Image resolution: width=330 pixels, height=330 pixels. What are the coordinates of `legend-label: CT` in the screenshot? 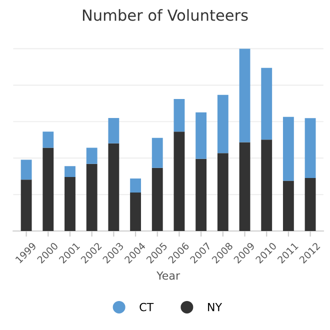 It's located at (147, 307).